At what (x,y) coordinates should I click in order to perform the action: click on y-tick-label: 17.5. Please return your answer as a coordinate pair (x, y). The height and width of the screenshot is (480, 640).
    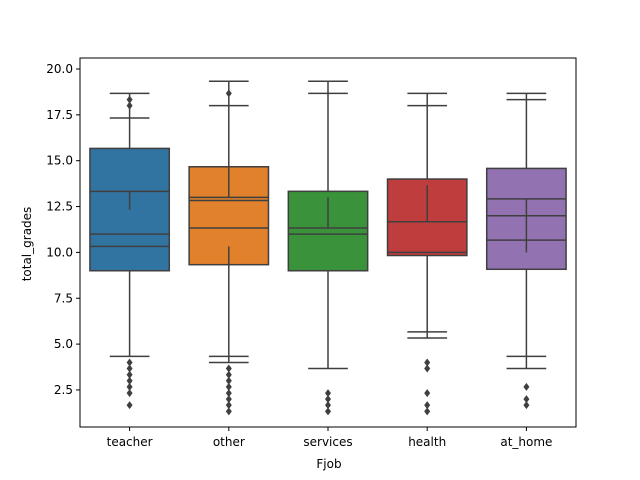
    Looking at the image, I should click on (59, 115).